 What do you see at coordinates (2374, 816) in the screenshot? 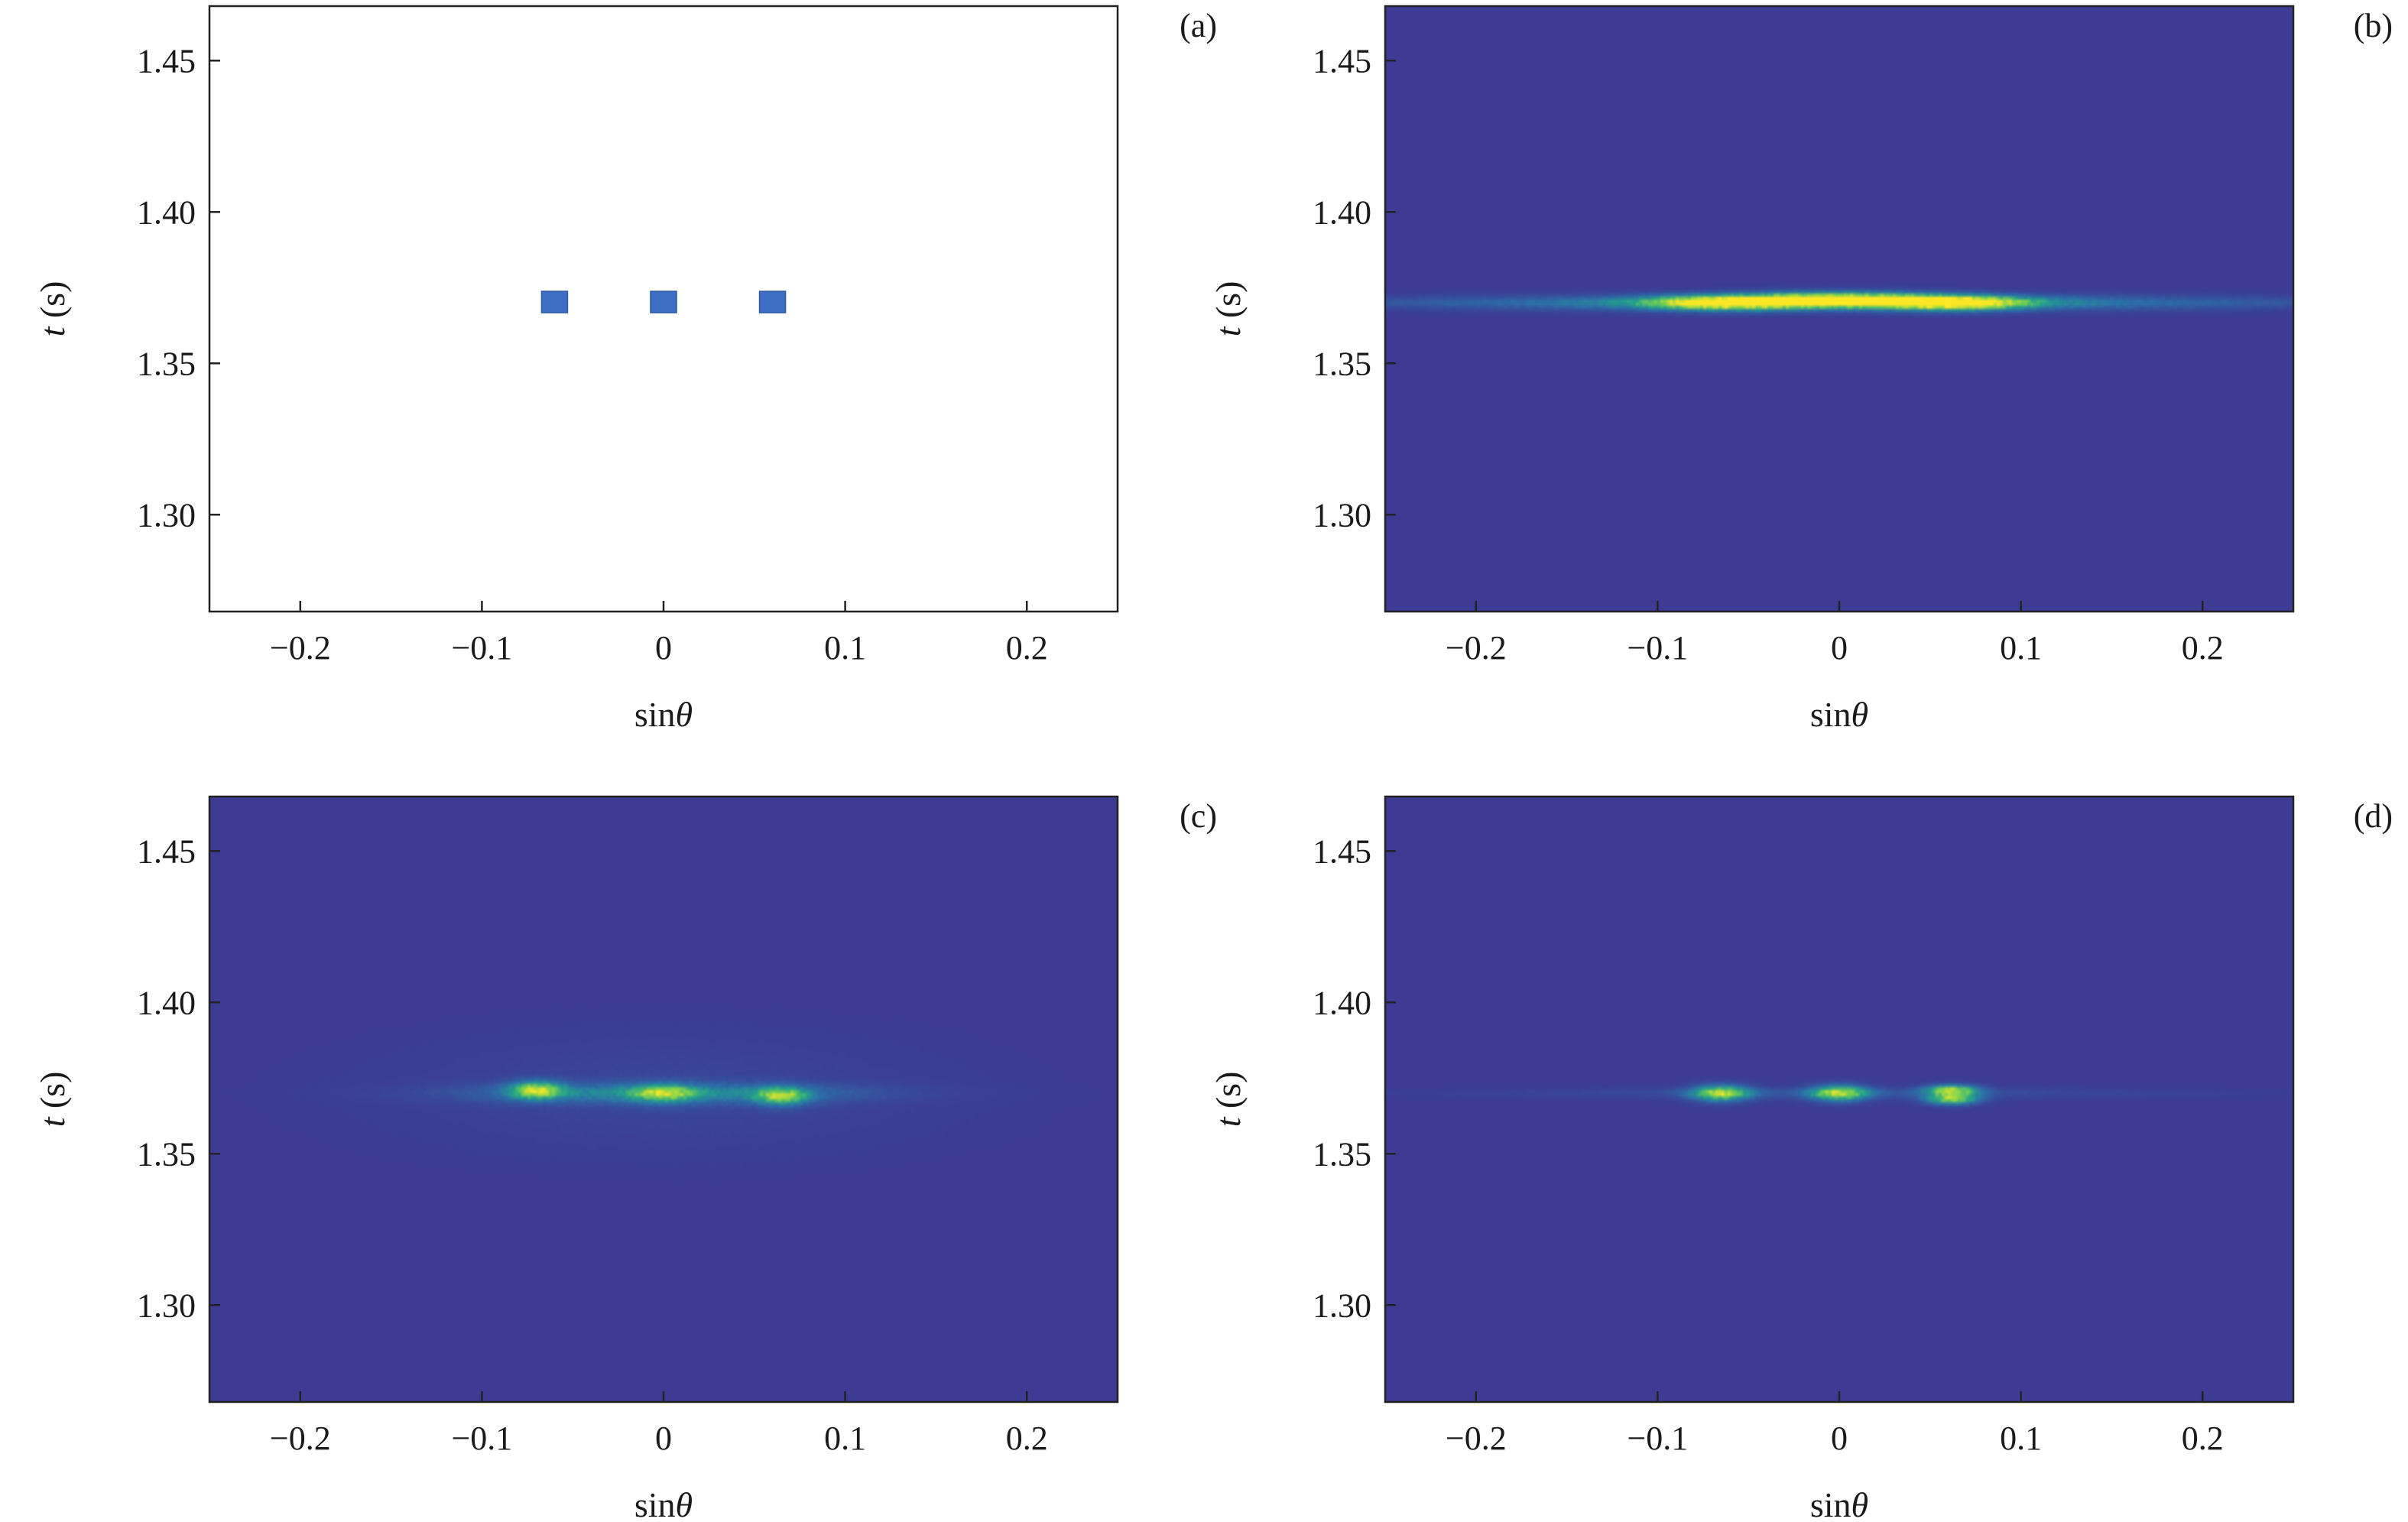
I see `panel-label: (d)` at bounding box center [2374, 816].